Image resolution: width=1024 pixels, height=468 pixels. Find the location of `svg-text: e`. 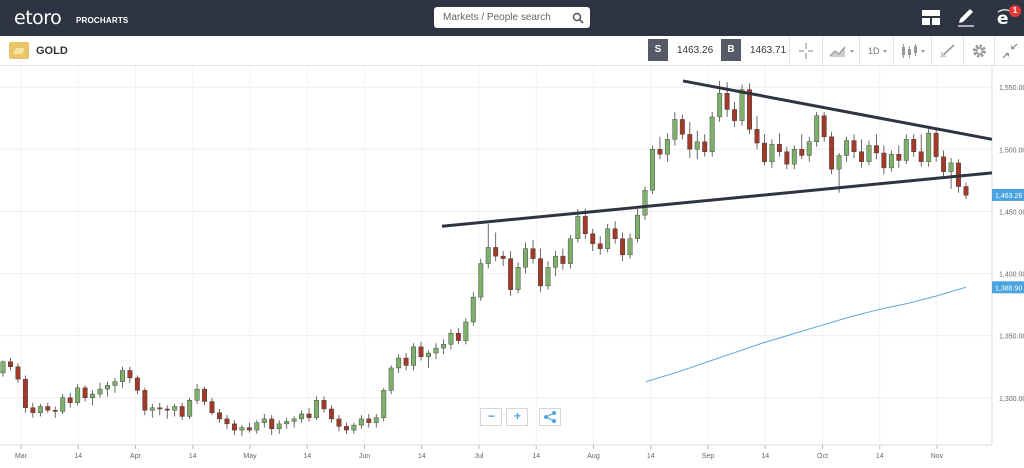

svg-text: e is located at coordinates (1003, 18).